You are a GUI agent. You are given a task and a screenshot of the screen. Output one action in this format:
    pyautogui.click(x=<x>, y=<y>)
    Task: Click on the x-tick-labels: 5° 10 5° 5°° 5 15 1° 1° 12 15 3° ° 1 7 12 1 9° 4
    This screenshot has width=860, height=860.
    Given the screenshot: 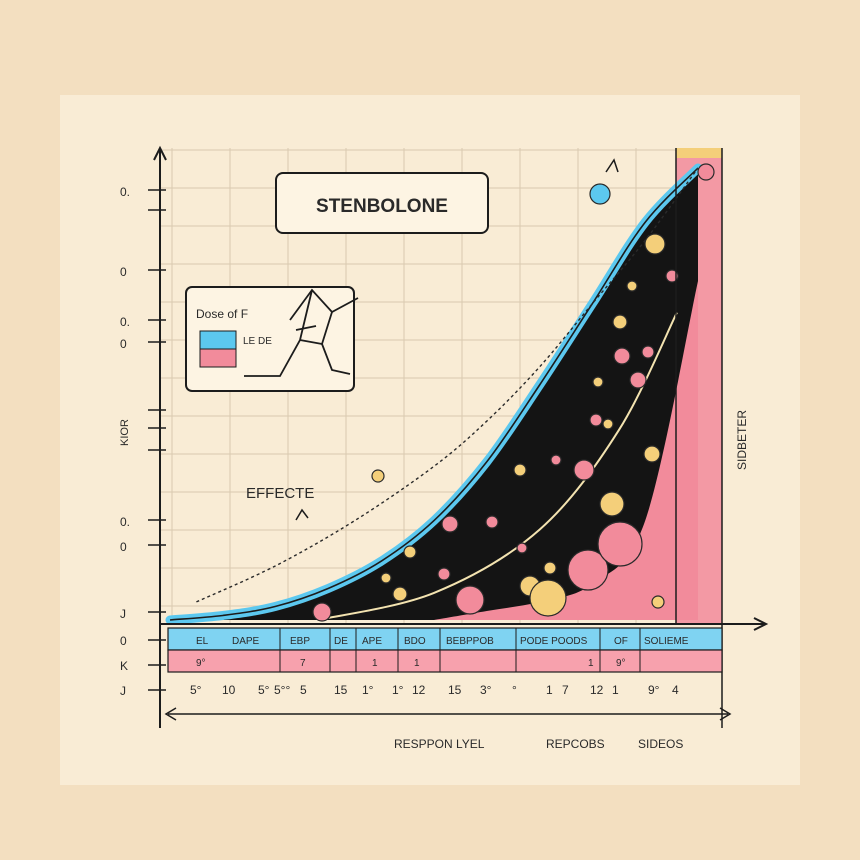 What is the action you would take?
    pyautogui.click(x=434, y=690)
    